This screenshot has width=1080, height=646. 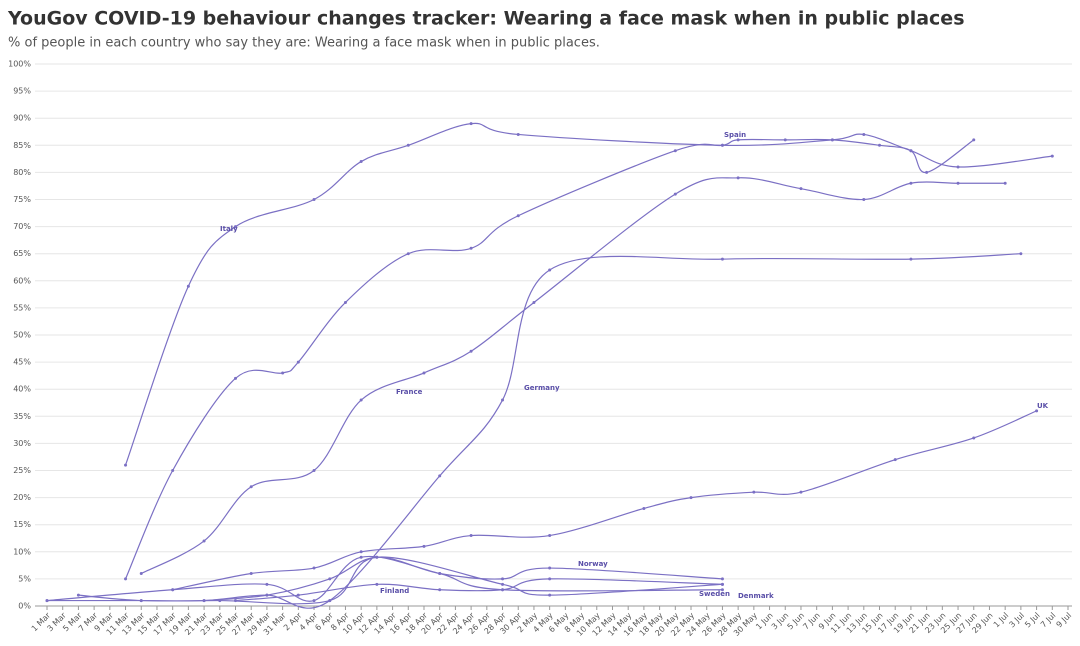 I want to click on series-line, so click(x=400, y=580).